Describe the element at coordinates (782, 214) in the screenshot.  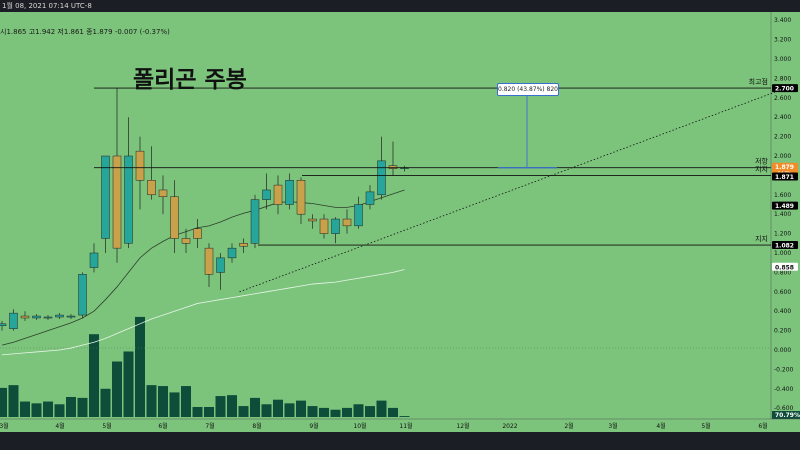
I see `price-tick-label: 1.400` at that location.